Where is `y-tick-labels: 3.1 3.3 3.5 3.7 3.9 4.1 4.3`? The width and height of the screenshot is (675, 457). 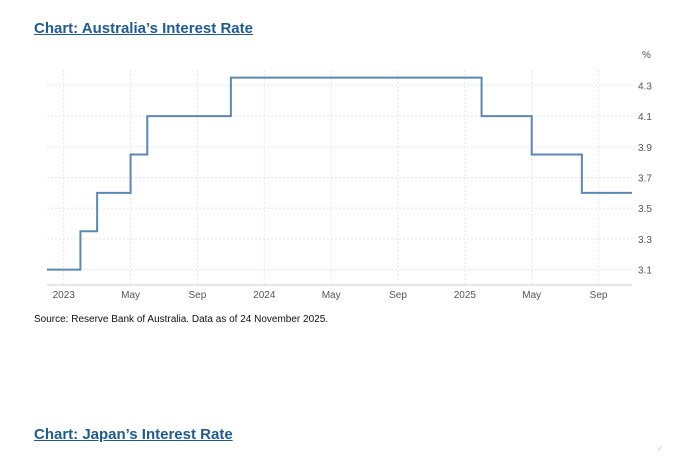
y-tick-labels: 3.1 3.3 3.5 3.7 3.9 4.1 4.3 is located at coordinates (645, 178).